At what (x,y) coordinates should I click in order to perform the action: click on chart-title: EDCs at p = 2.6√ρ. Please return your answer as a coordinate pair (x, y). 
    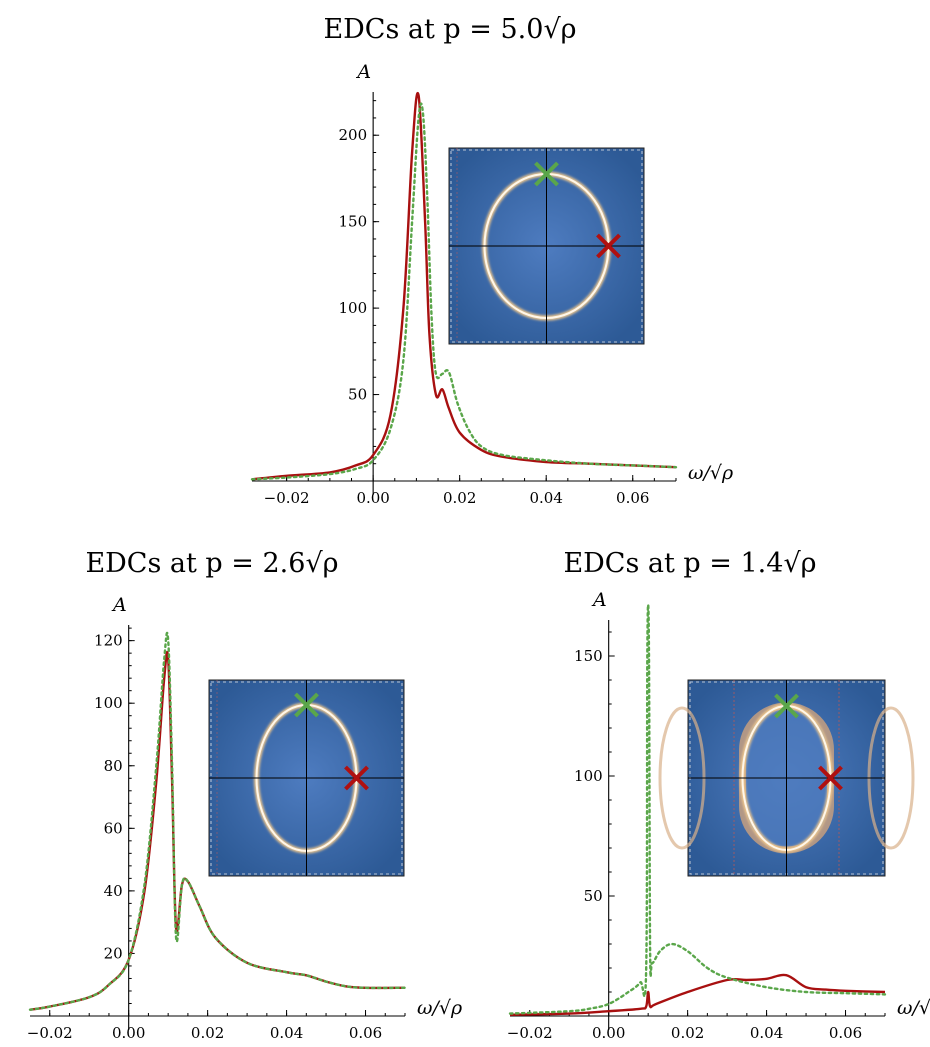
    Looking at the image, I should click on (211, 563).